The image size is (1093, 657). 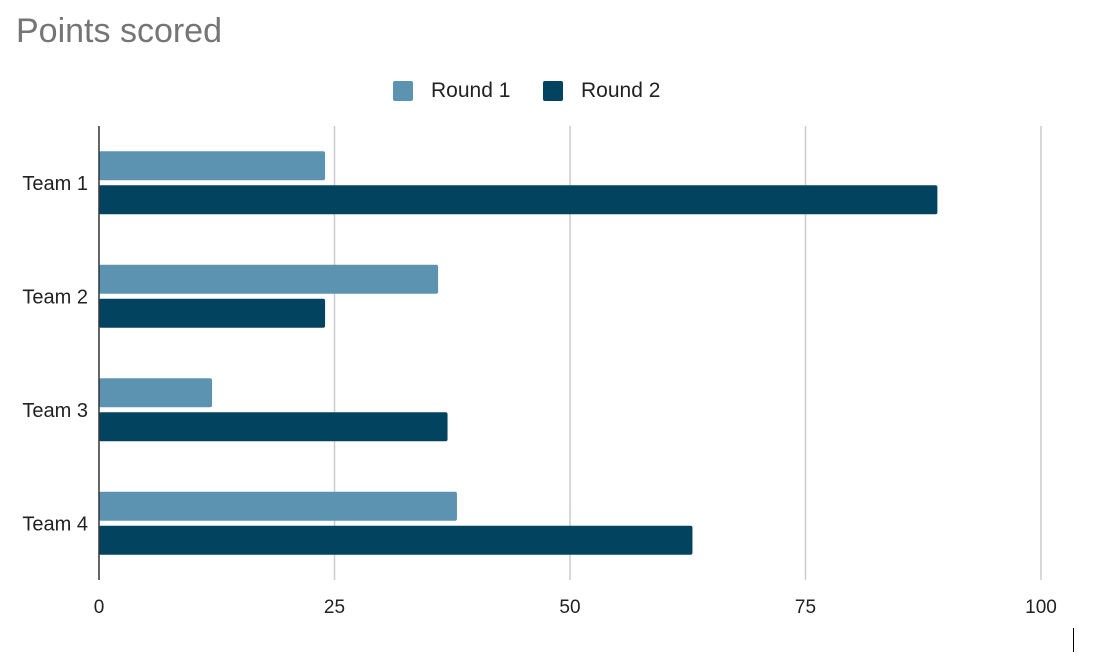 I want to click on legend-label-round-1: Round 1, so click(x=471, y=90).